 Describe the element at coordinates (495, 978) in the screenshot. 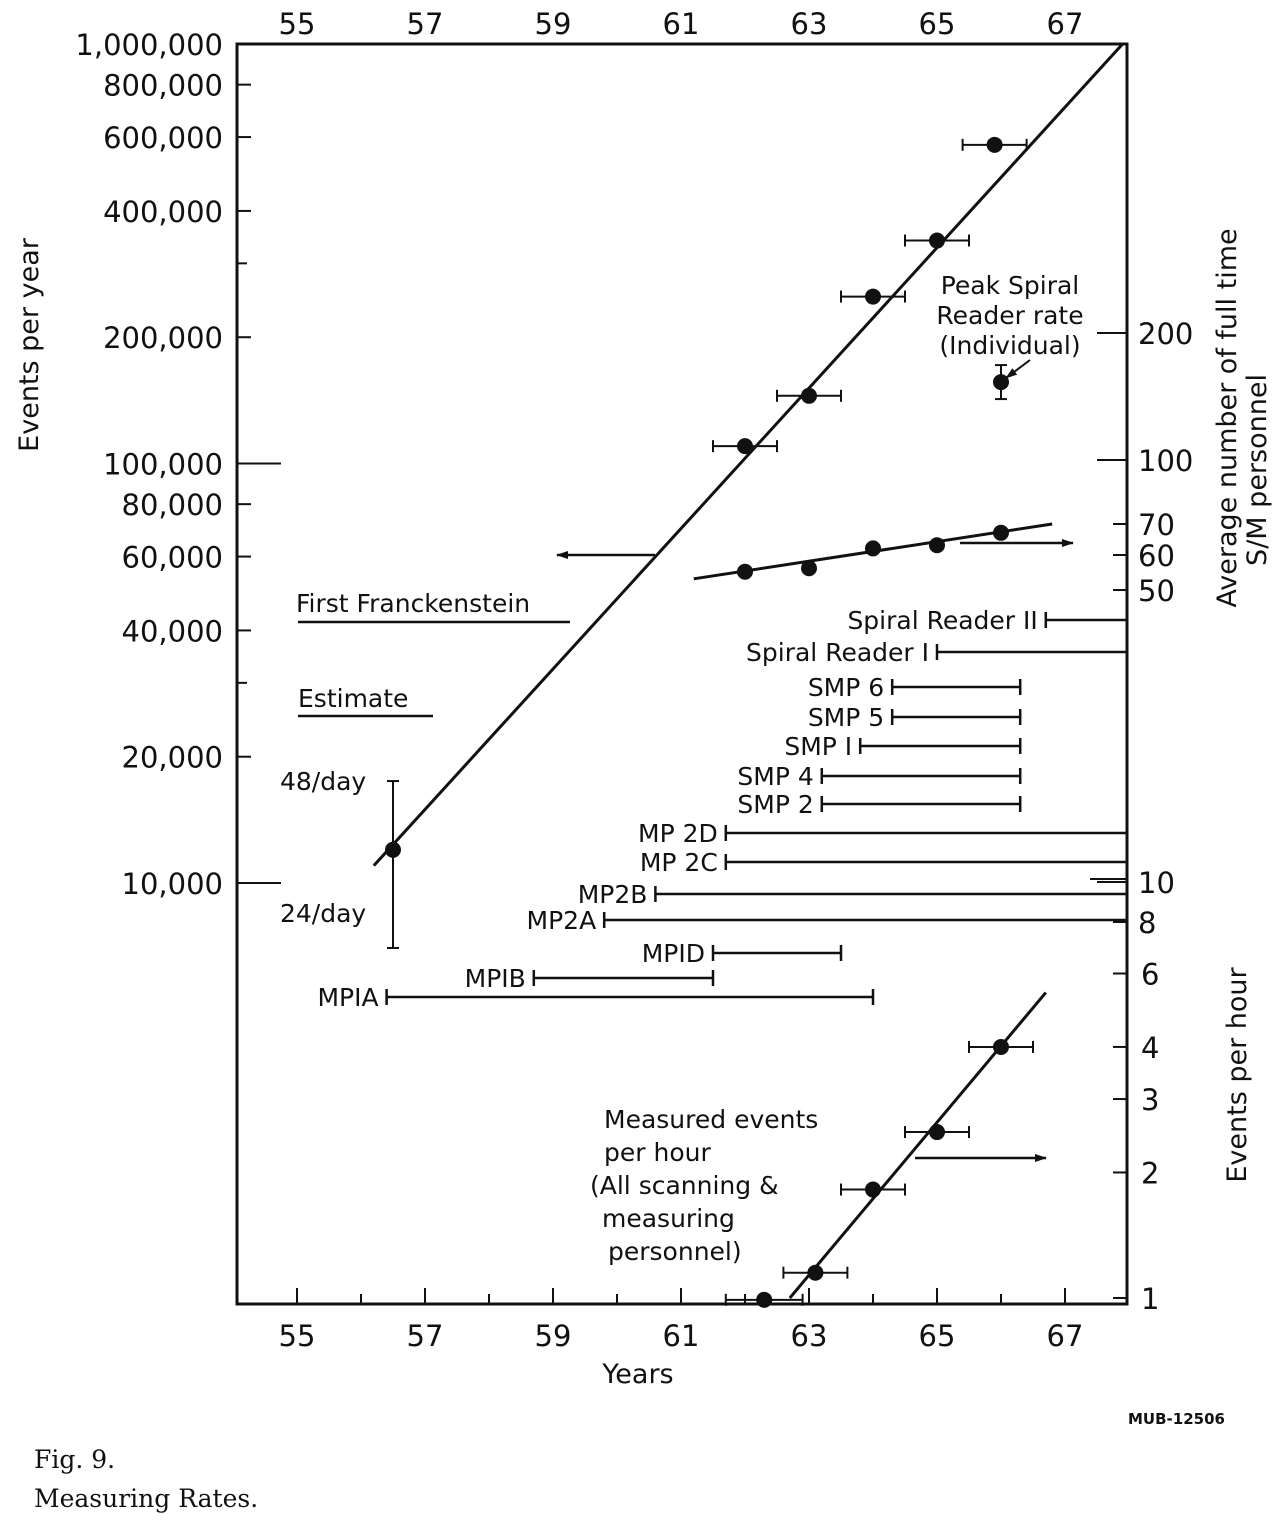

I see `equipment-label: MPIB` at that location.